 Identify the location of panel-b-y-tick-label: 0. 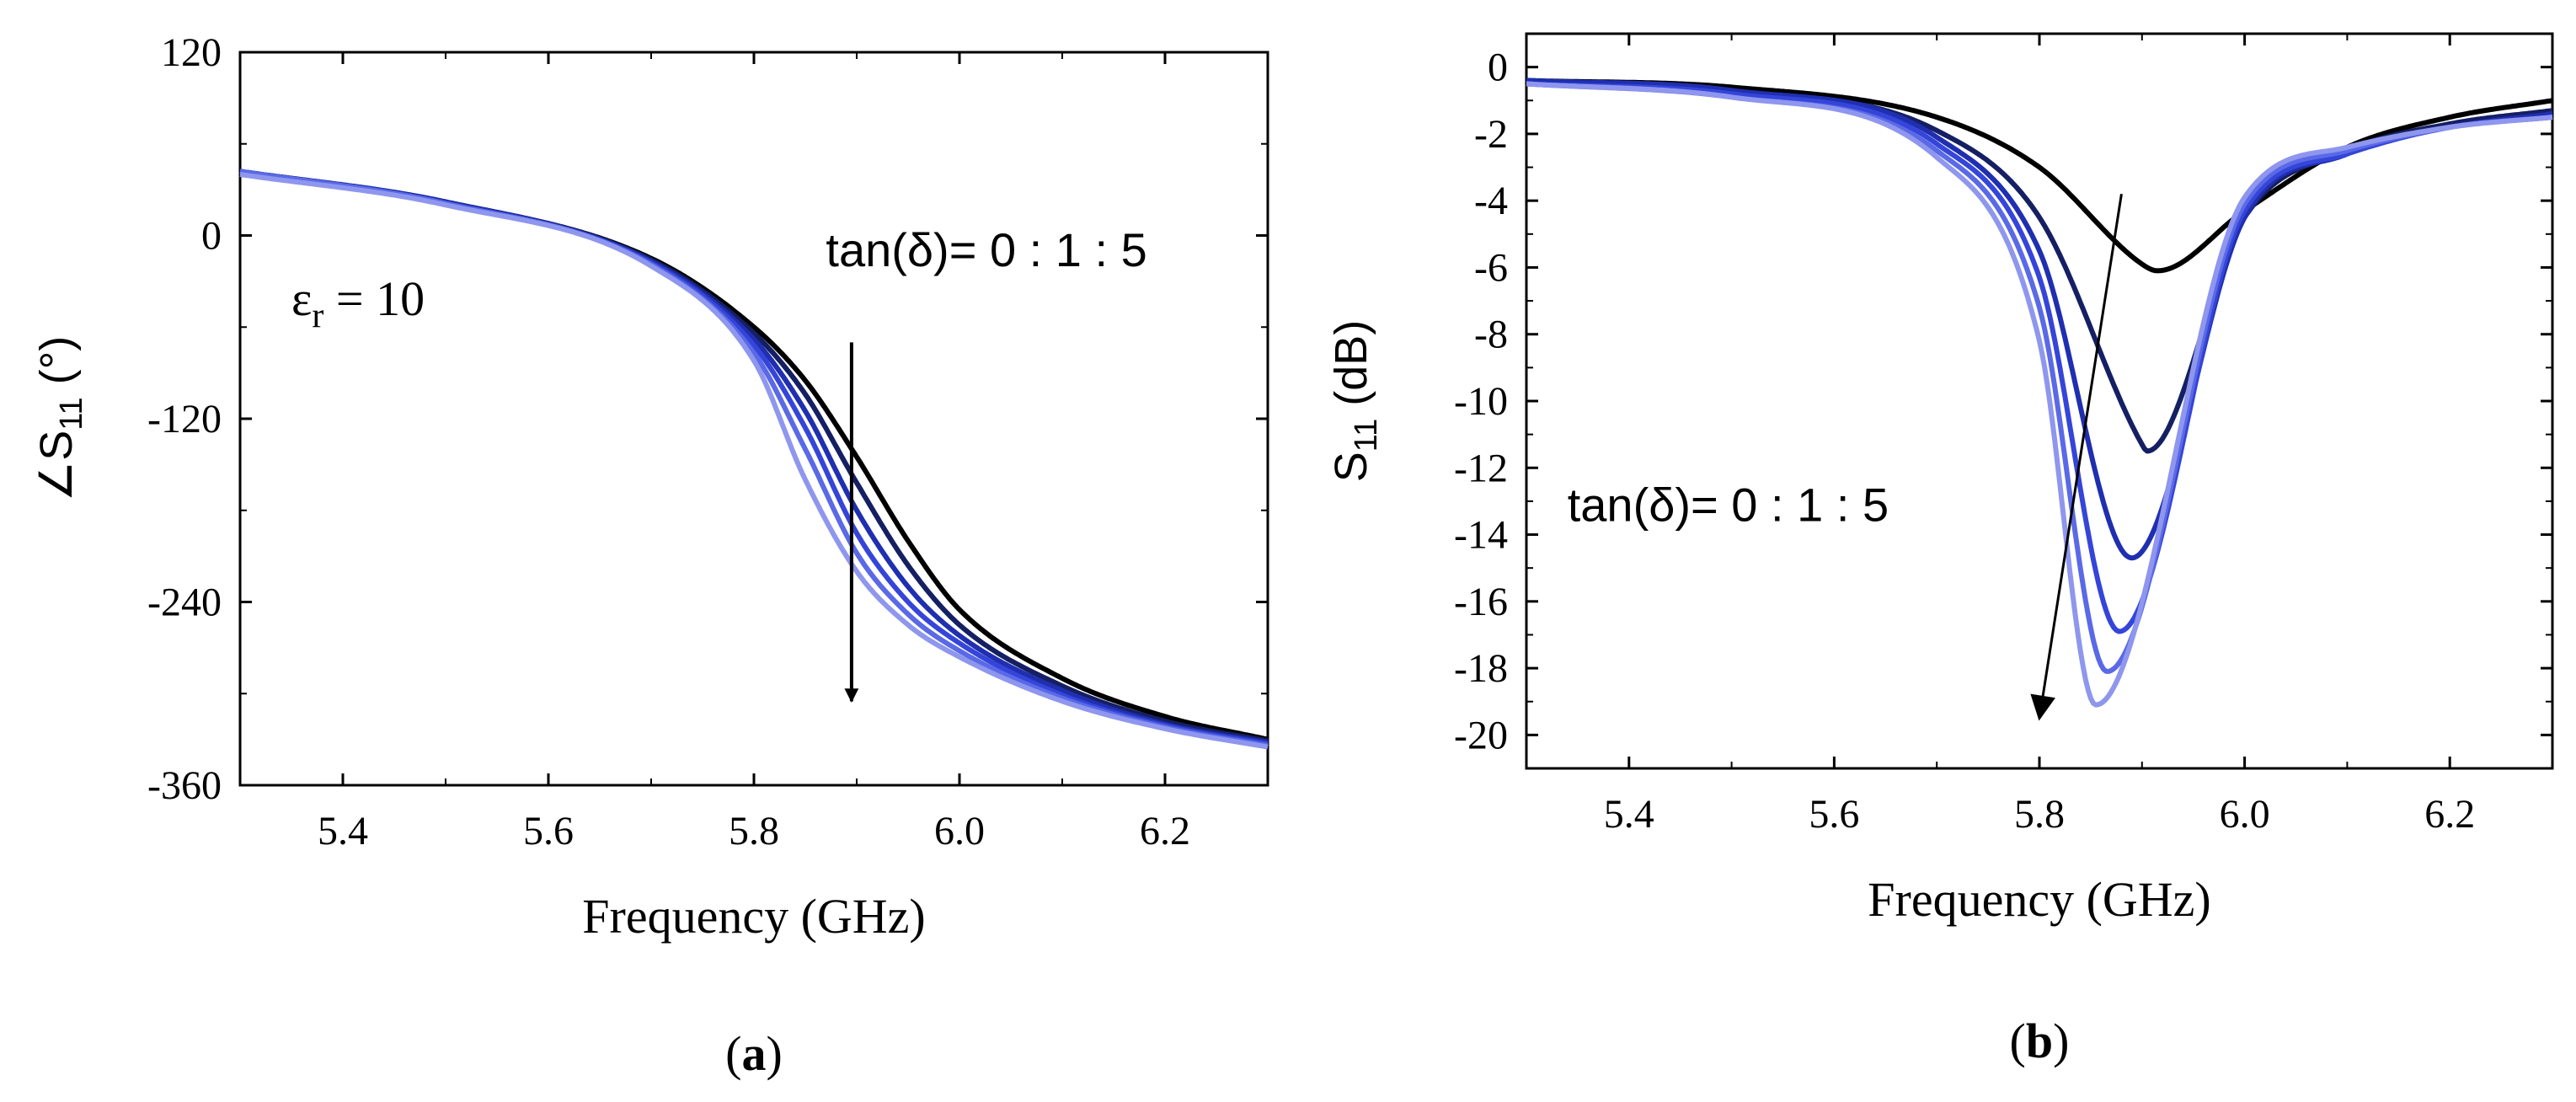
(1498, 67).